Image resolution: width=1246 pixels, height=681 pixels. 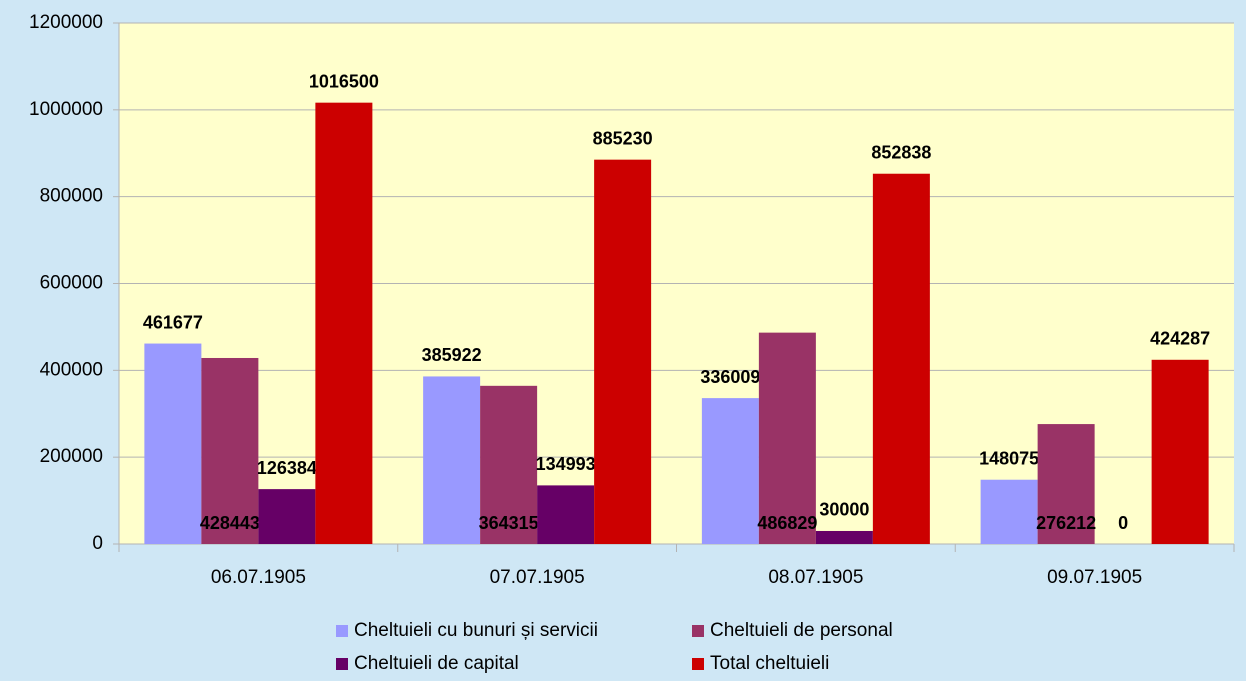 I want to click on legend-label: Total cheltuieli, so click(x=769, y=663).